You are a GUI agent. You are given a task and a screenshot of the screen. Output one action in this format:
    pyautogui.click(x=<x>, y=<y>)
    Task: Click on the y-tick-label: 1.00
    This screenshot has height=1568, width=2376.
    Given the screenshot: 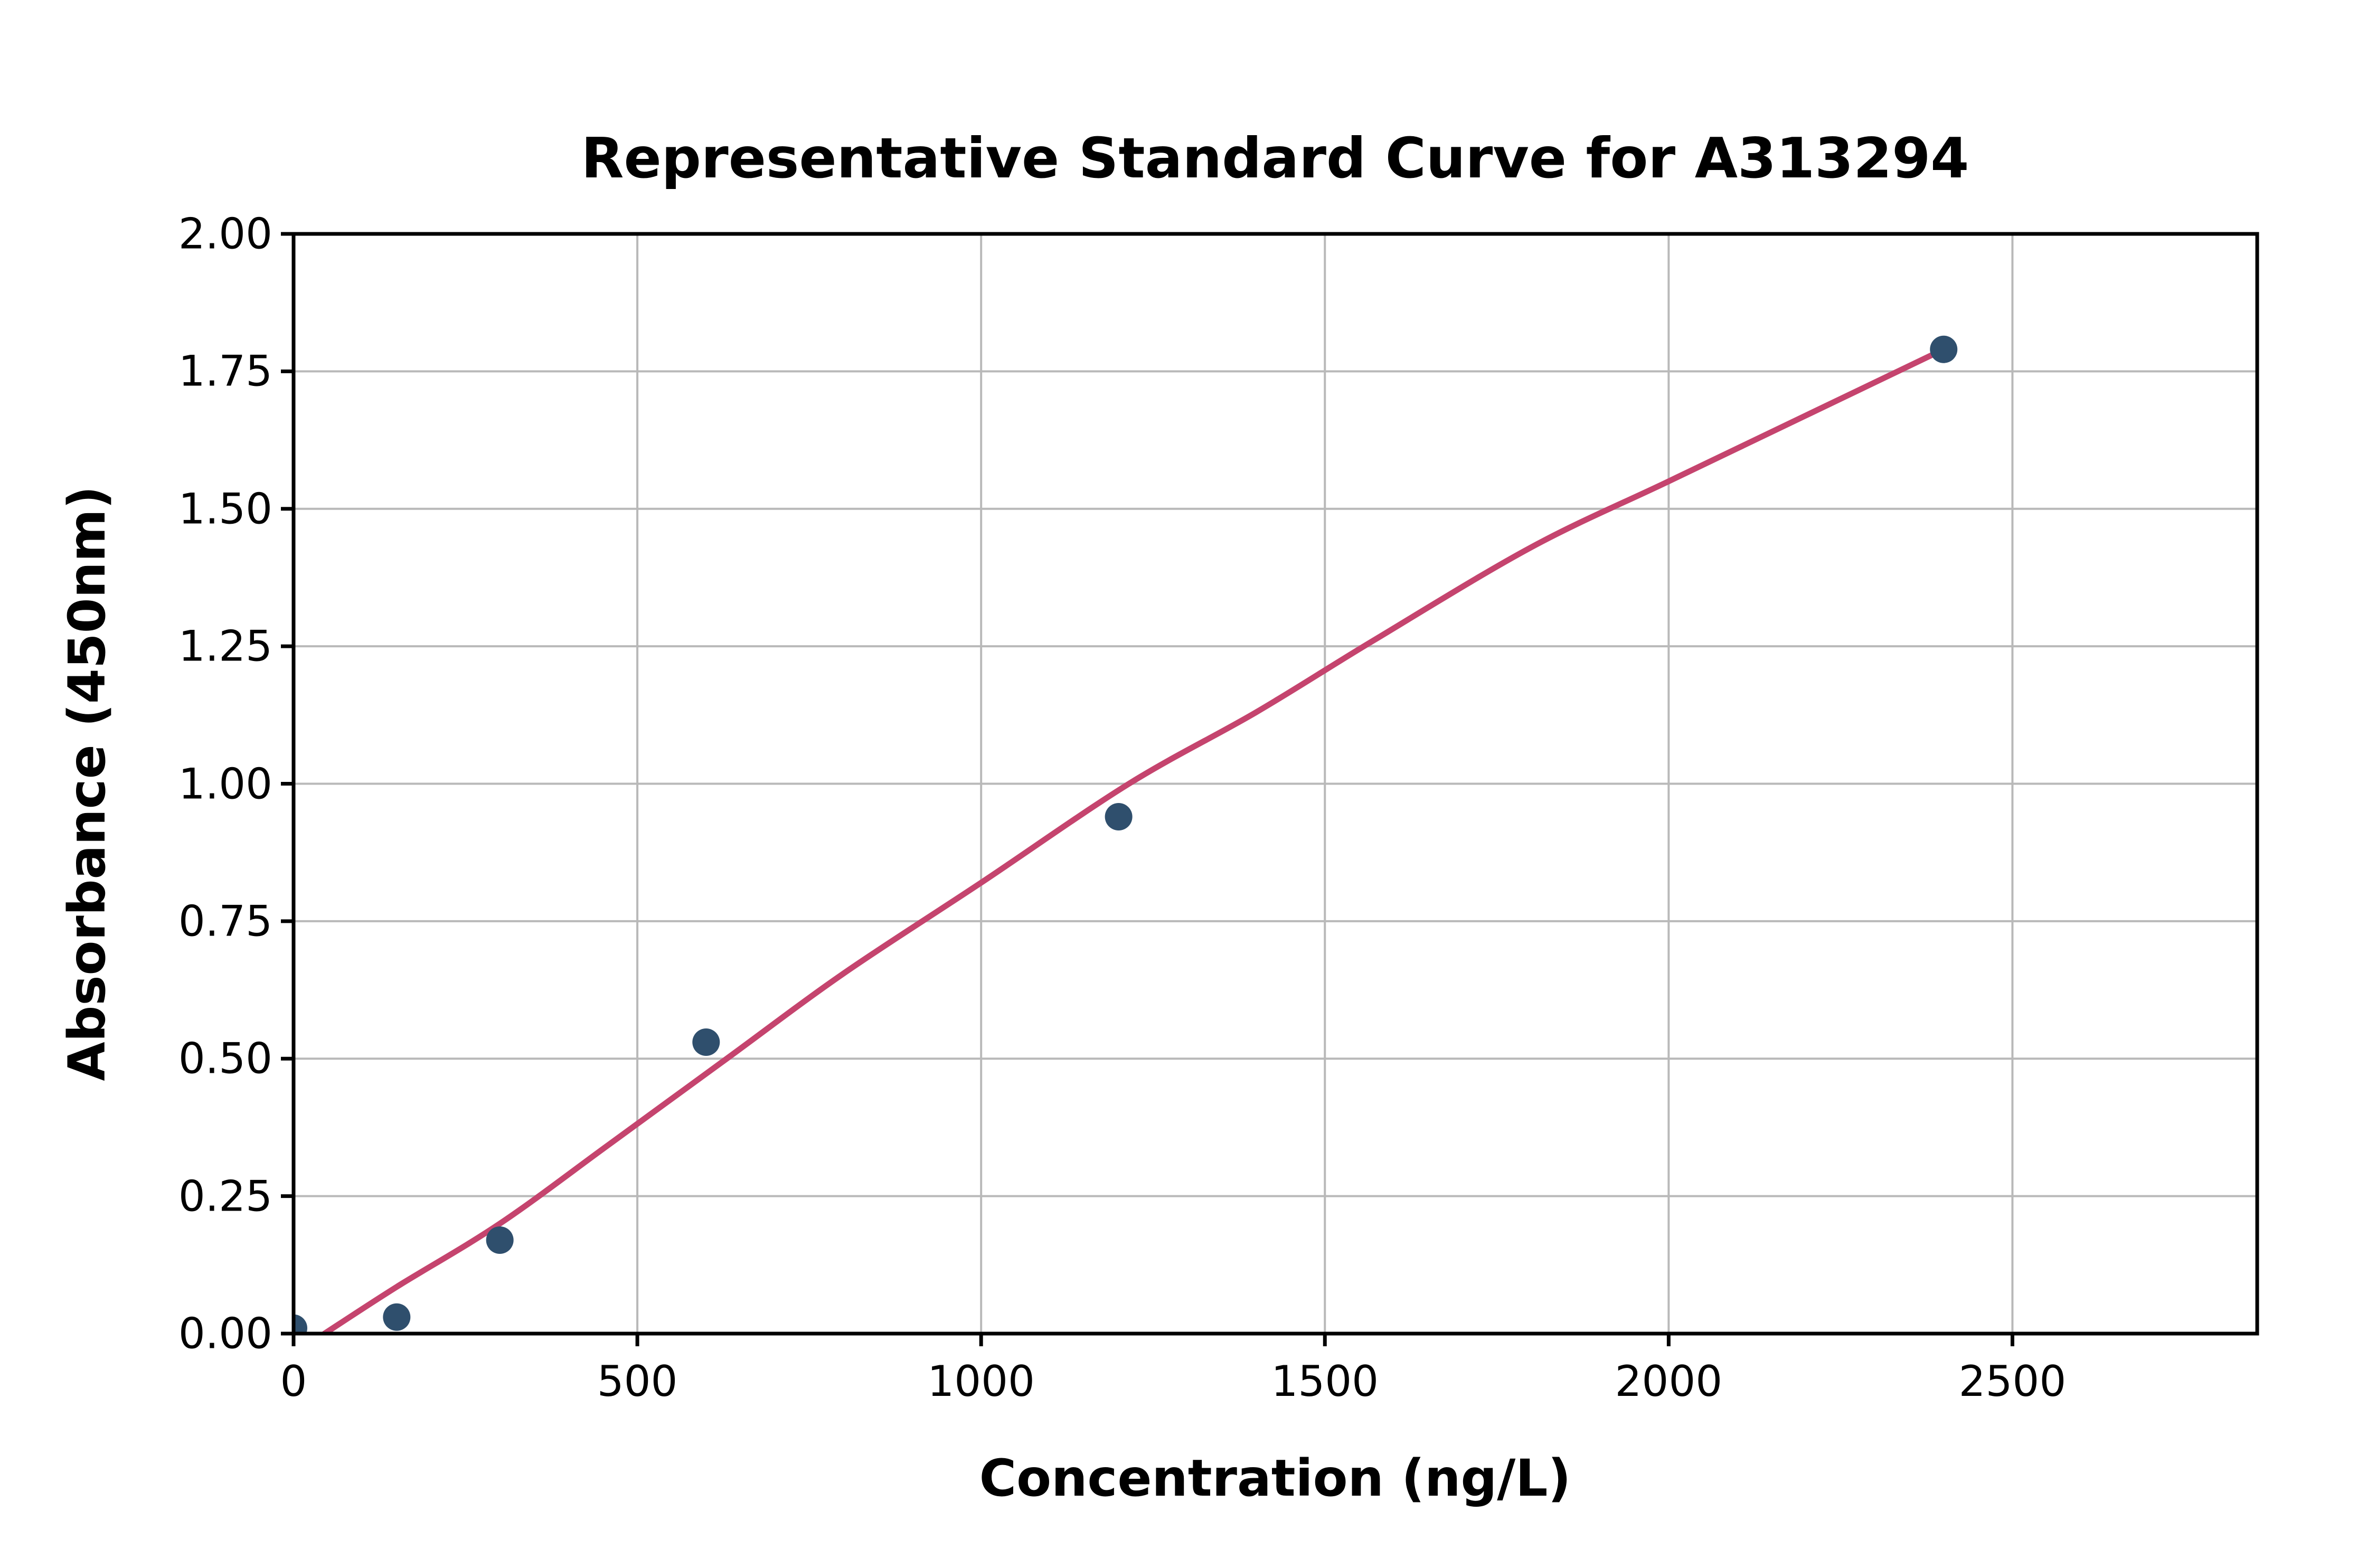 What is the action you would take?
    pyautogui.click(x=225, y=783)
    